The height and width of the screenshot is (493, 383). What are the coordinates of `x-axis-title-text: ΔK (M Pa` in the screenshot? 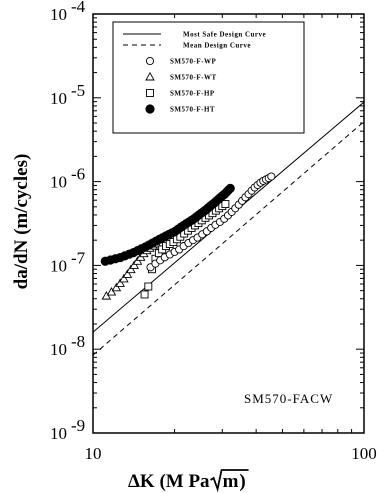 It's located at (169, 481).